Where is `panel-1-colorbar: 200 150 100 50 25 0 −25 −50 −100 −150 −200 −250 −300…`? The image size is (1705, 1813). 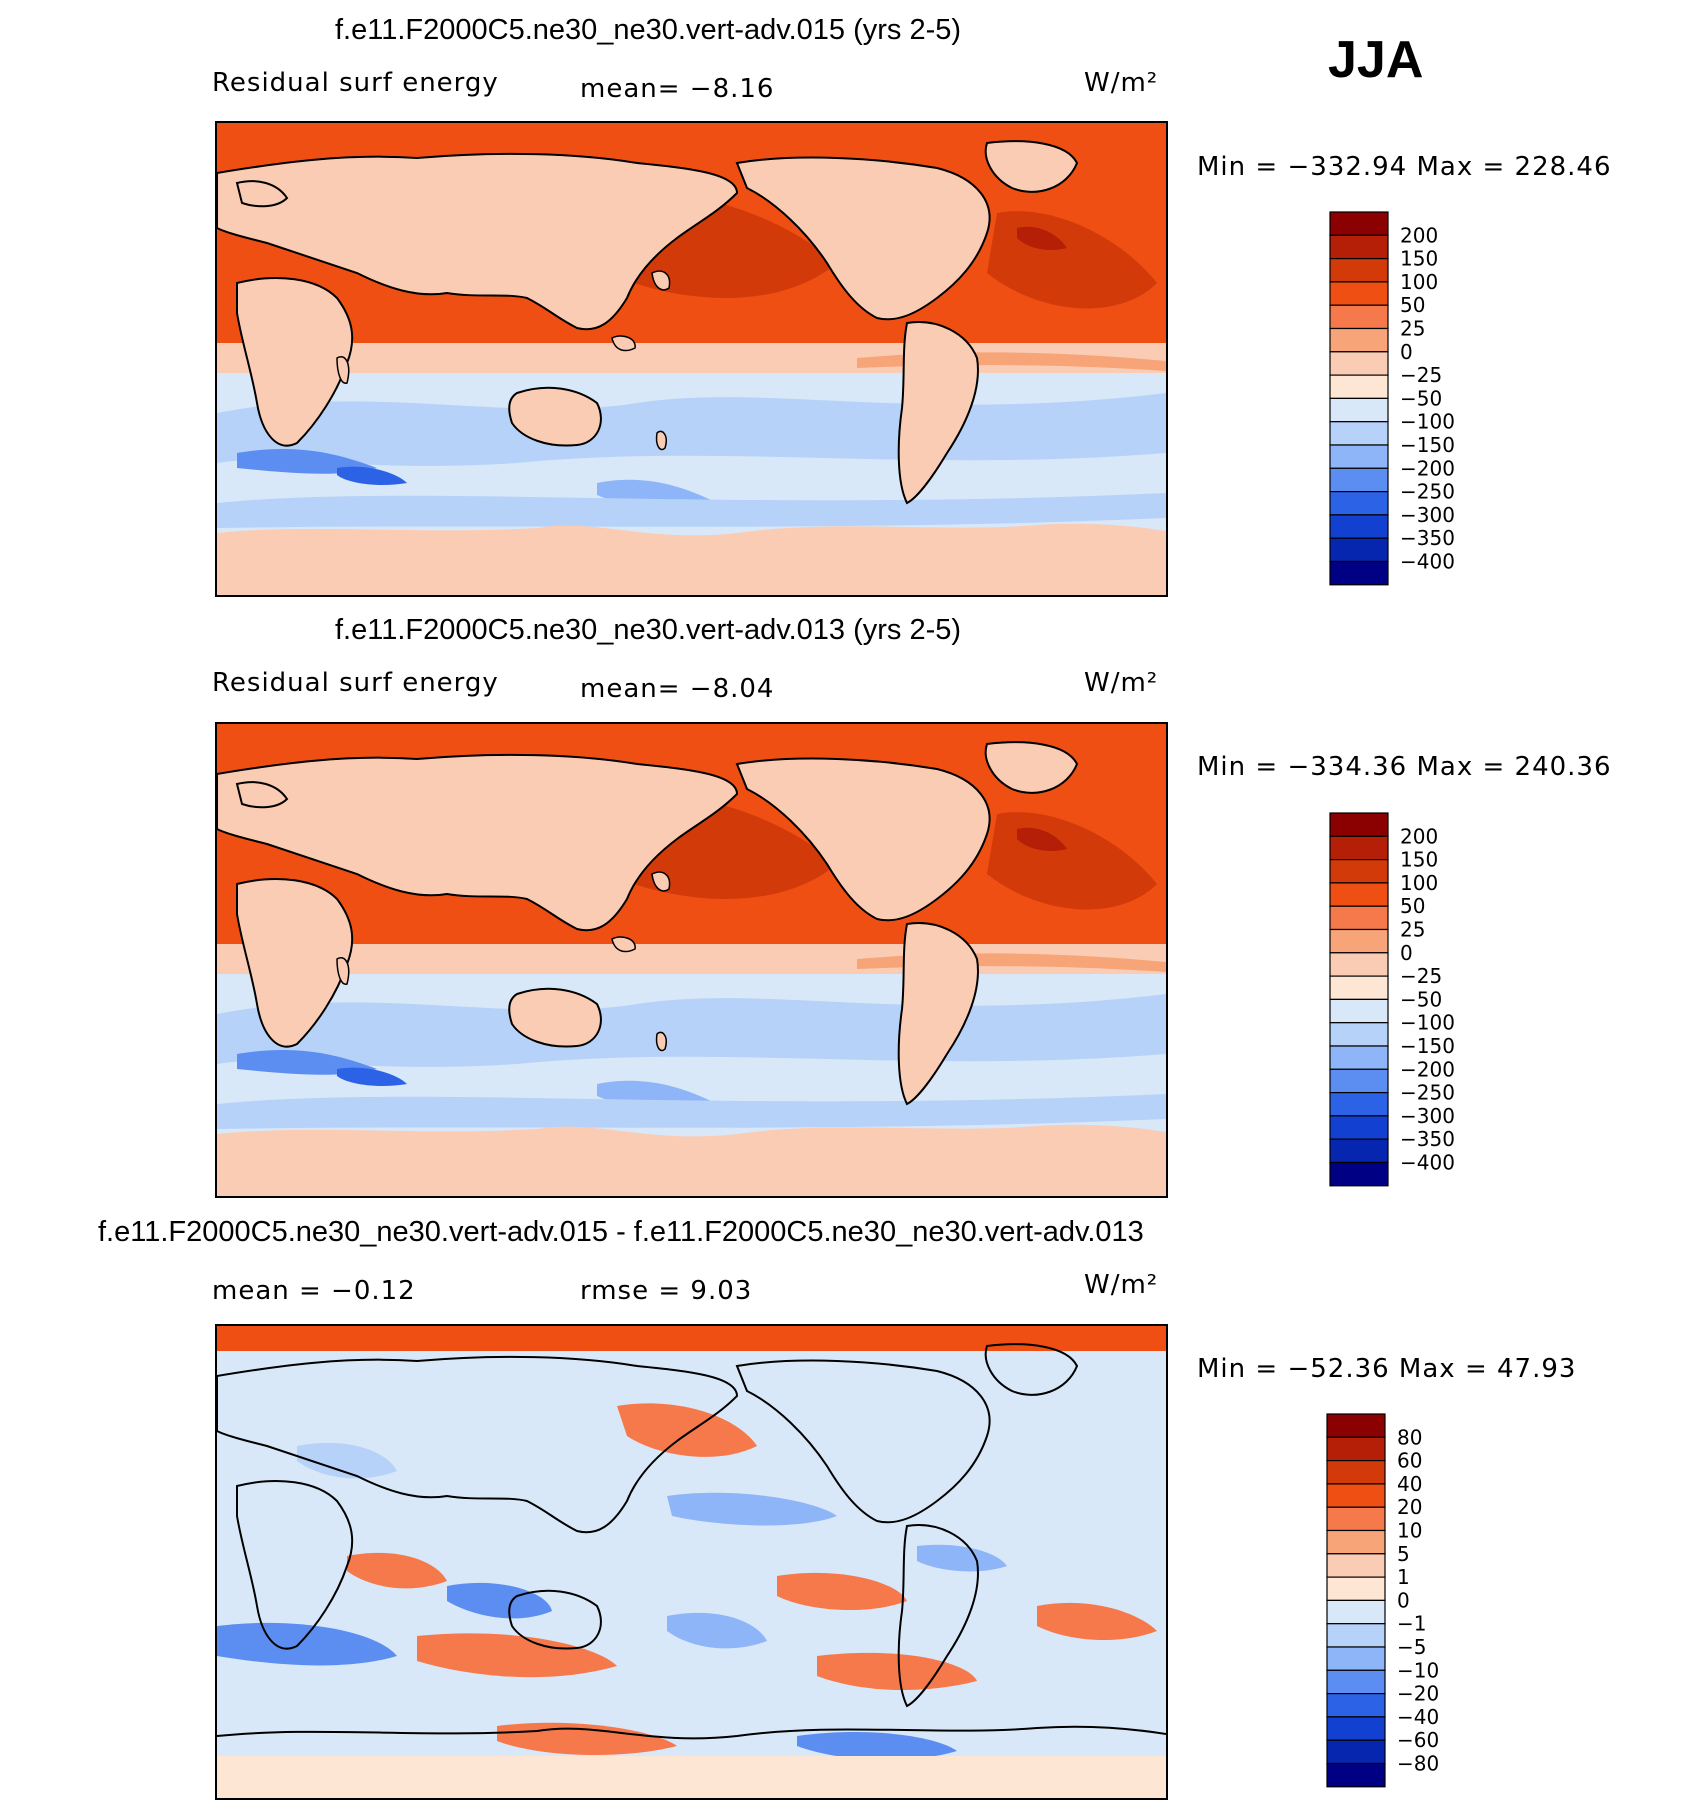 panel-1-colorbar: 200 150 100 50 25 0 −25 −50 −100 −150 −200 −250 −300… is located at coordinates (1429, 399).